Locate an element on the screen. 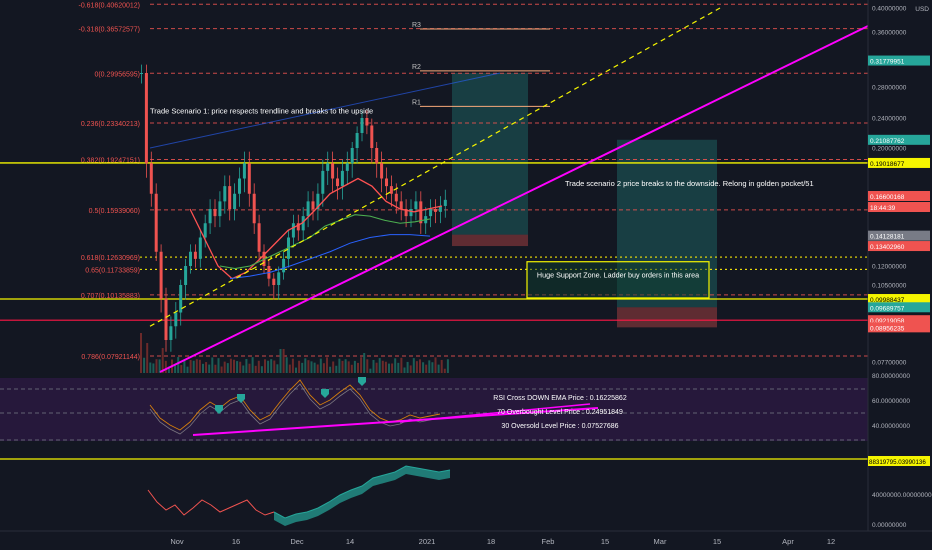 This screenshot has height=550, width=932. long-position-target-zone is located at coordinates (490, 154).